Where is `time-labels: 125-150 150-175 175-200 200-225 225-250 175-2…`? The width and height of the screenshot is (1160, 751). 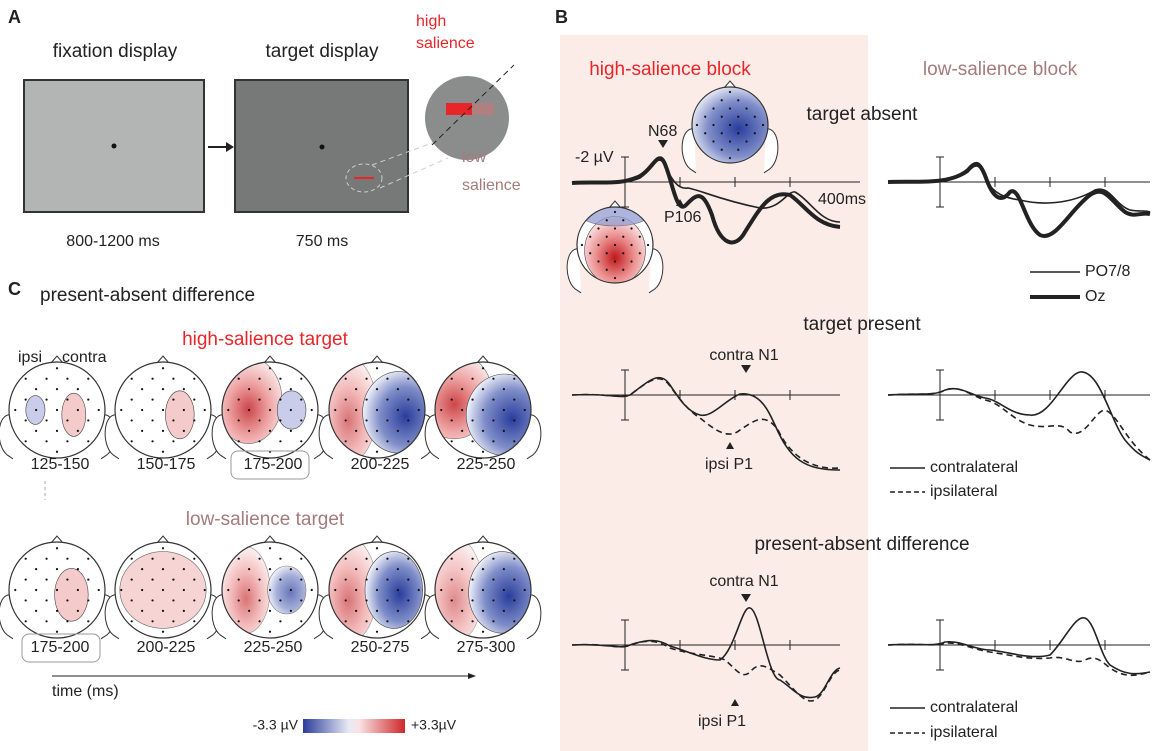 time-labels: 125-150 150-175 175-200 200-225 225-250 175-2… is located at coordinates (273, 556).